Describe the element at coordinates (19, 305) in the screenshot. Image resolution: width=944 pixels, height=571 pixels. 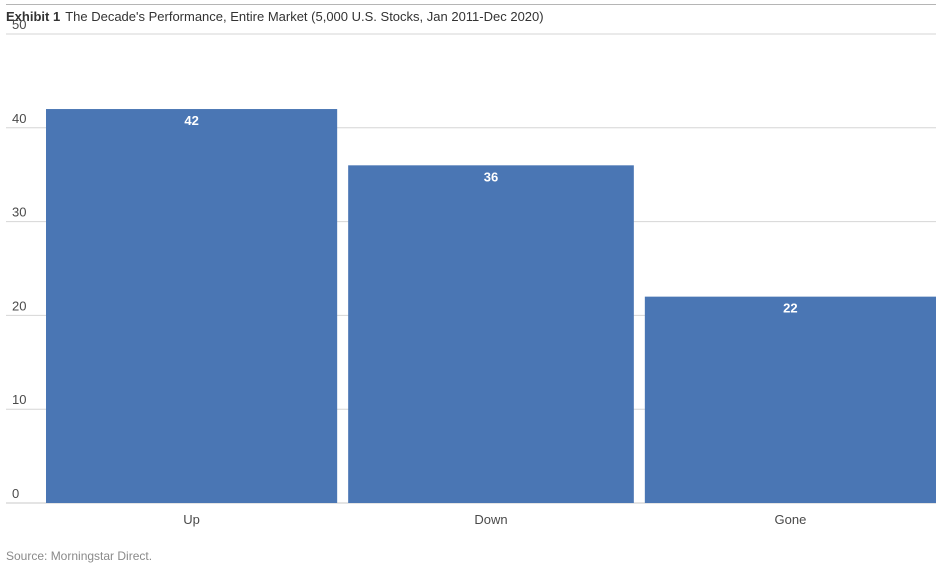
I see `y-tick-label-20: 20` at that location.